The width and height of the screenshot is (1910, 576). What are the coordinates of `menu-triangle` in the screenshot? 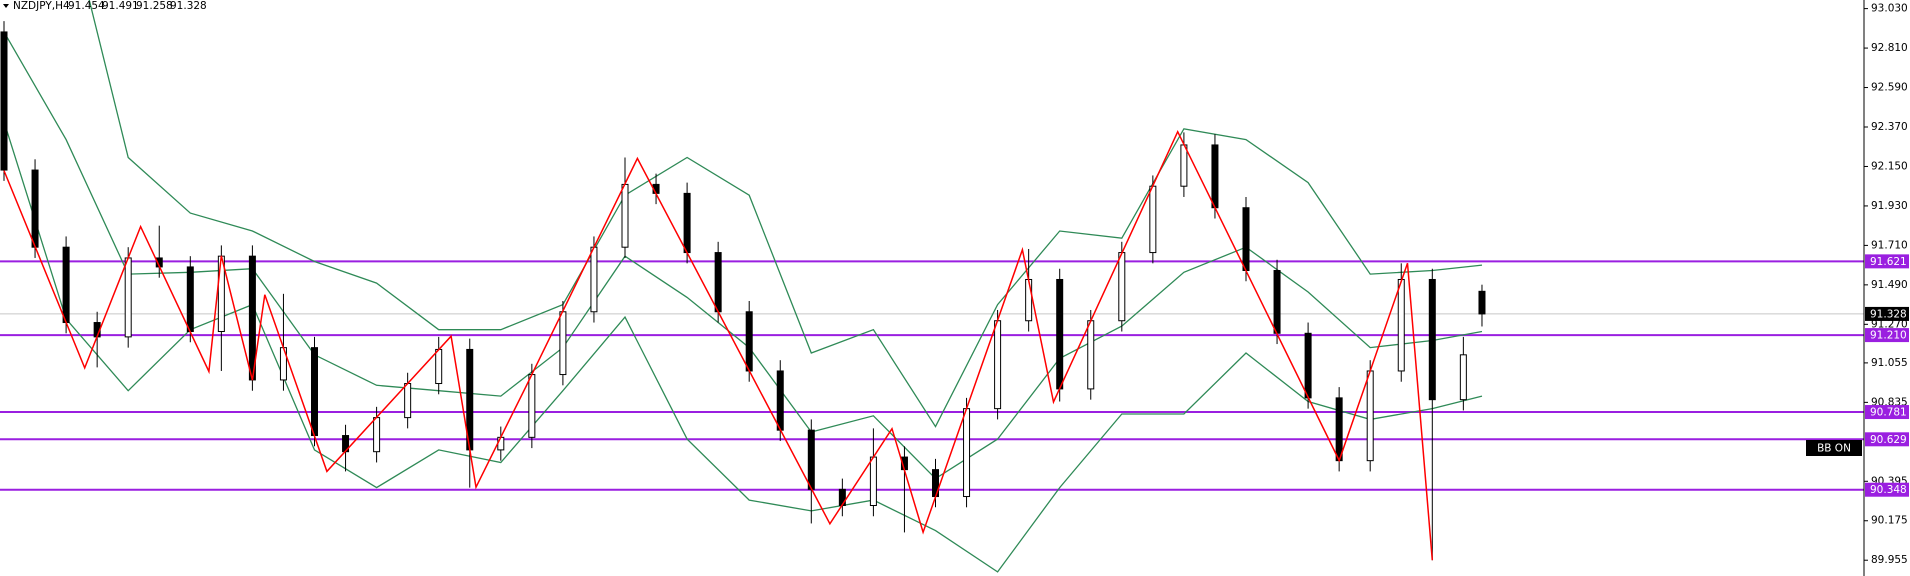 It's located at (6, 6).